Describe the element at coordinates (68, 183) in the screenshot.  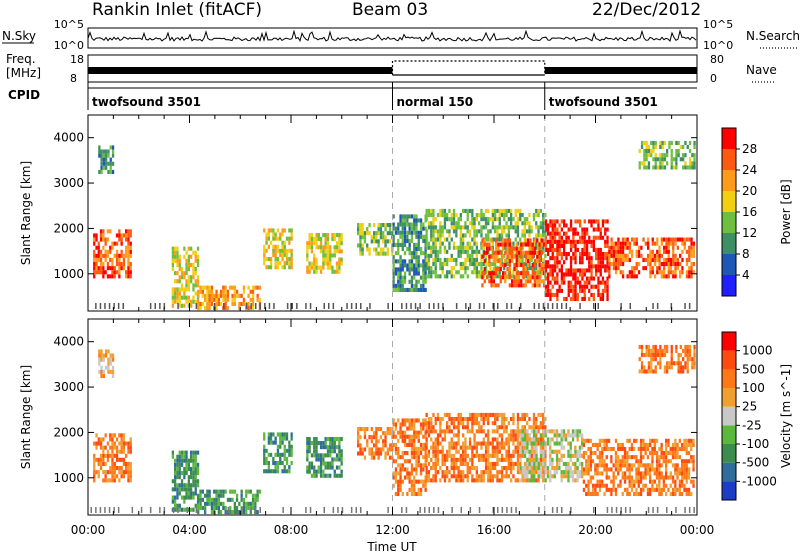
I see `y-tick-label: 3000` at that location.